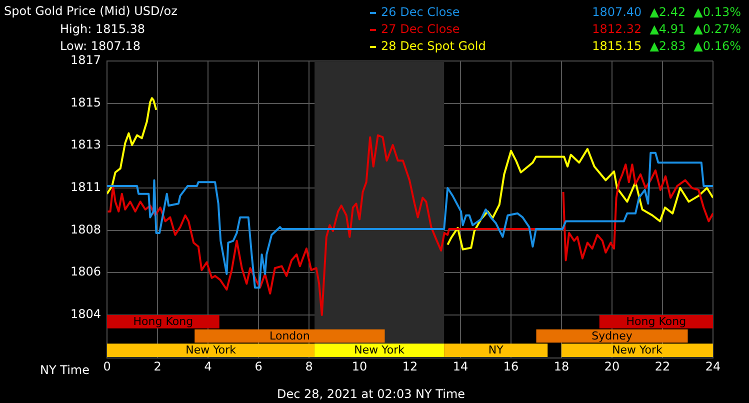  I want to click on x-tick-label: 10, so click(360, 366).